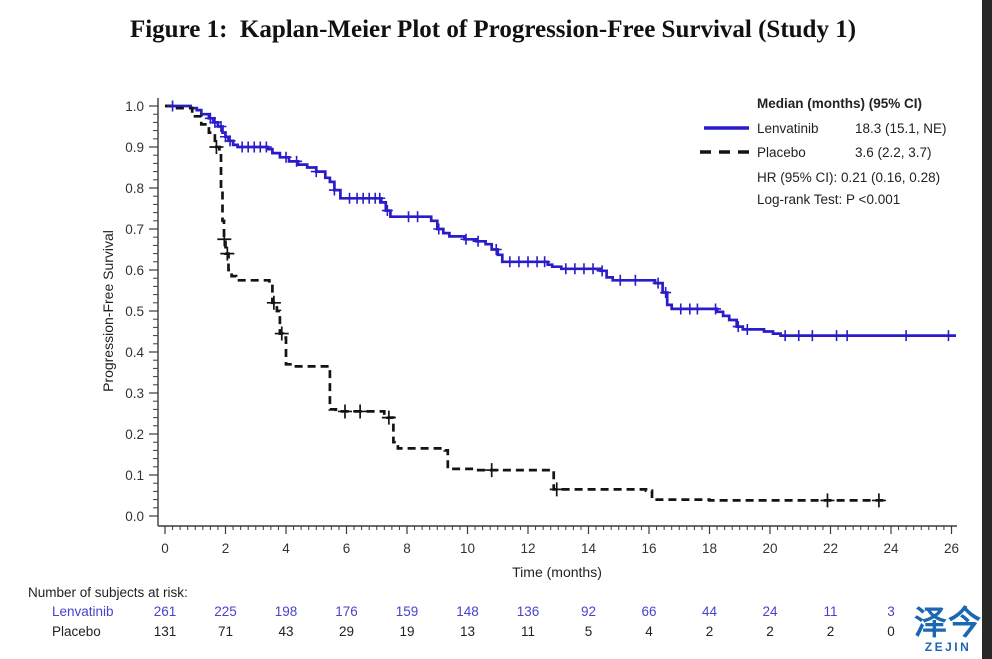  What do you see at coordinates (134, 188) in the screenshot?
I see `y-tick-label: 0.8` at bounding box center [134, 188].